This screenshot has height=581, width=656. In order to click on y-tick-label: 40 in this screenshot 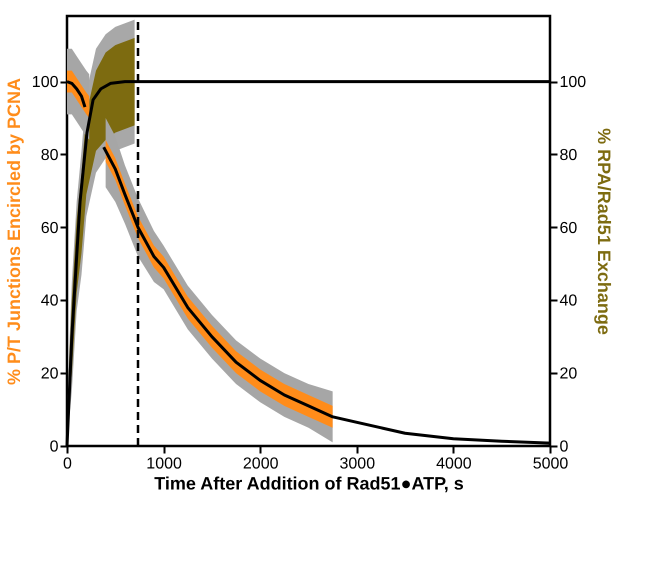, I will do `click(49, 301)`.